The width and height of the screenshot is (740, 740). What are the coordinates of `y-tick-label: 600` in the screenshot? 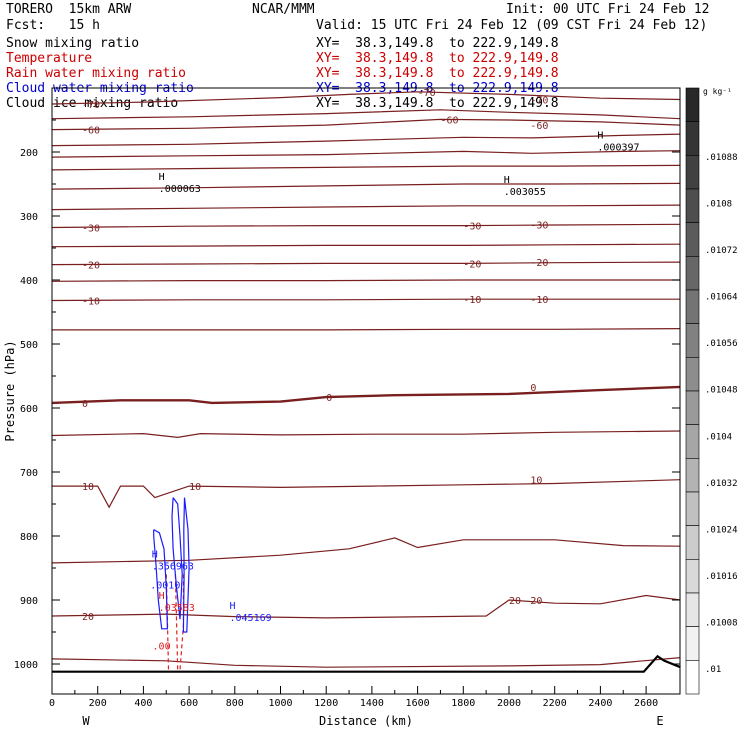 It's located at (29, 409).